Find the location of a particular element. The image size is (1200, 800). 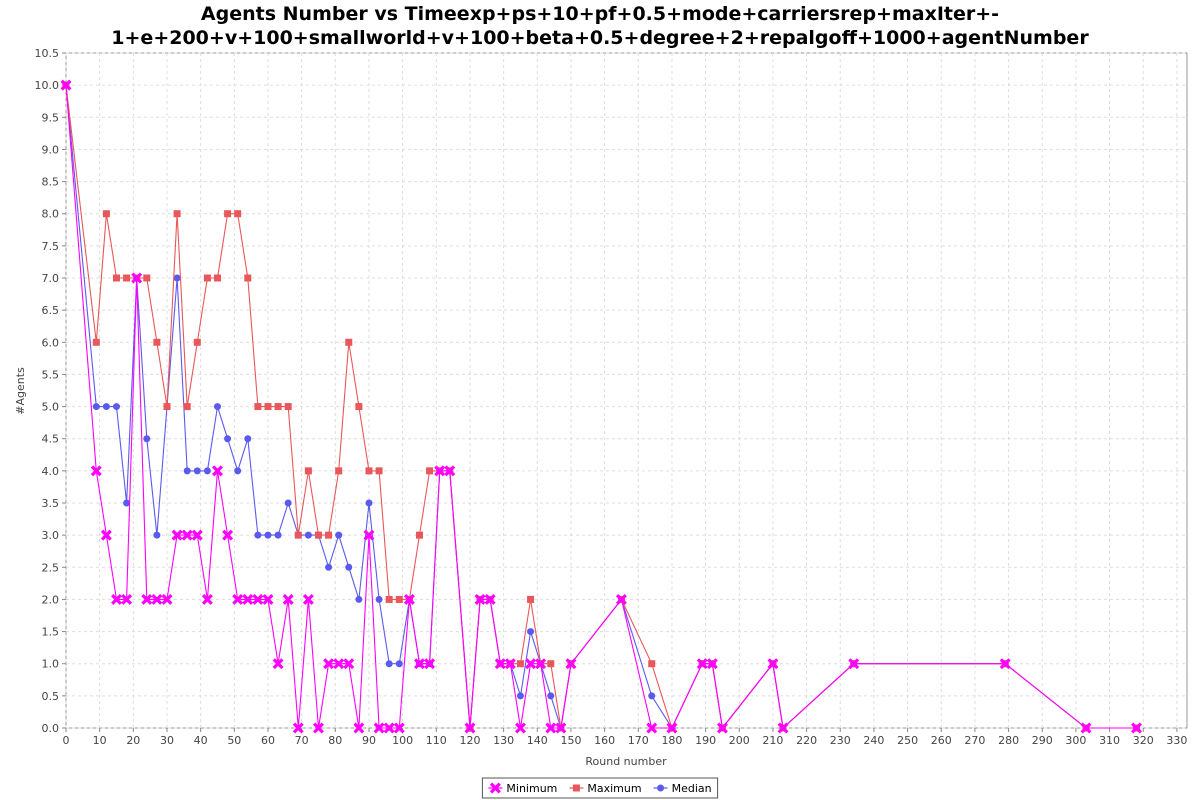

y-tick-label: 1.0 is located at coordinates (51, 664).